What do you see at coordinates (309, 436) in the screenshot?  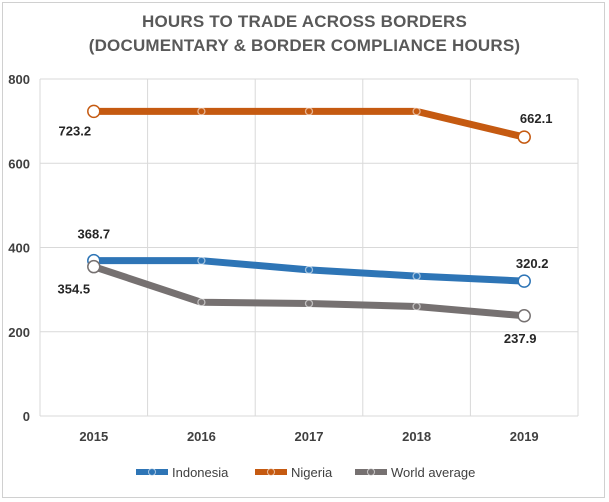 I see `x-tick-label: 2017` at bounding box center [309, 436].